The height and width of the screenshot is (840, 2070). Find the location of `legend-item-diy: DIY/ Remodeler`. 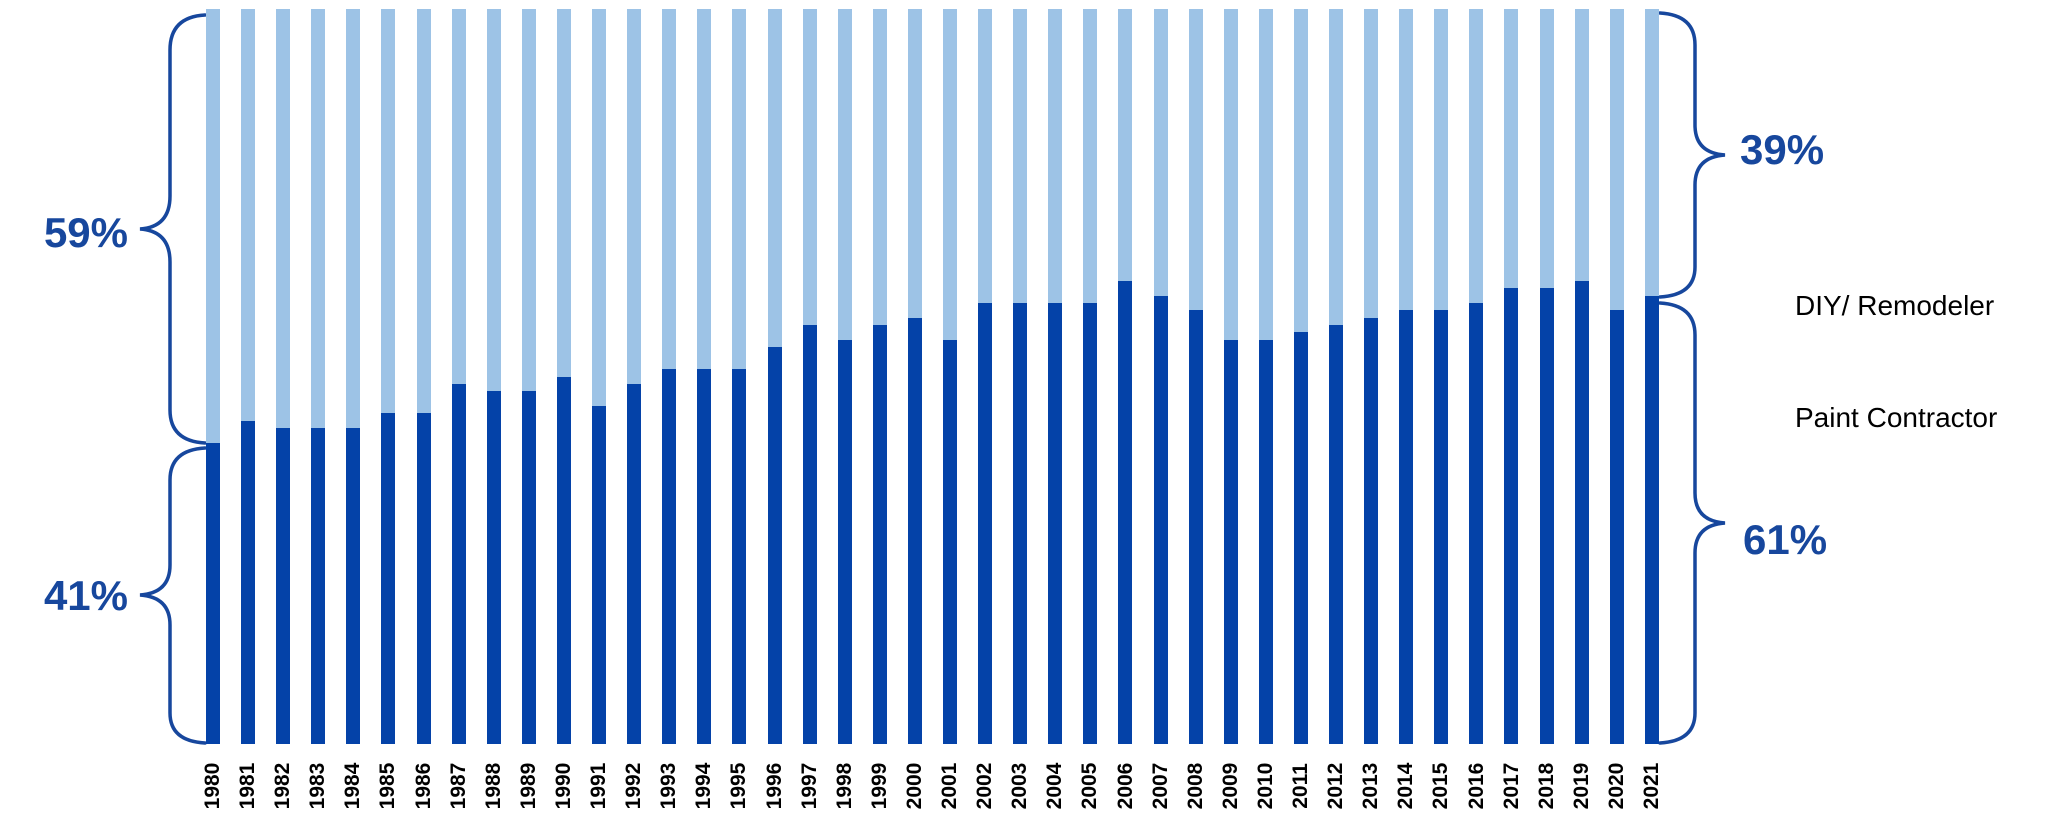

legend-item-diy: DIY/ Remodeler is located at coordinates (1862, 306).